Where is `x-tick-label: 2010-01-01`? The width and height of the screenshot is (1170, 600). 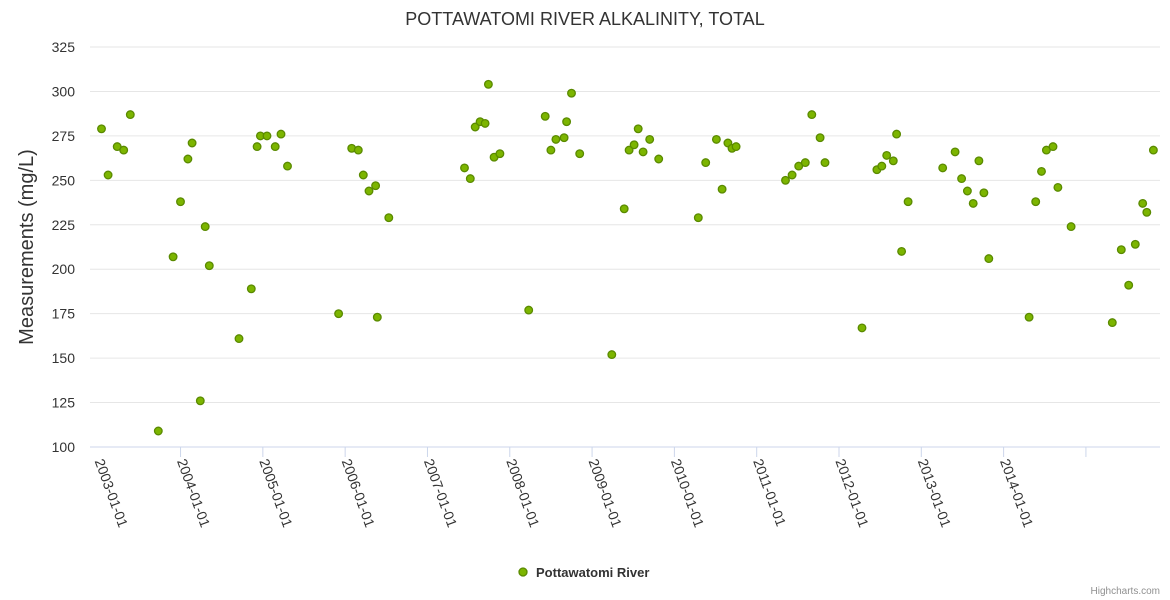
x-tick-label: 2010-01-01 is located at coordinates (688, 493).